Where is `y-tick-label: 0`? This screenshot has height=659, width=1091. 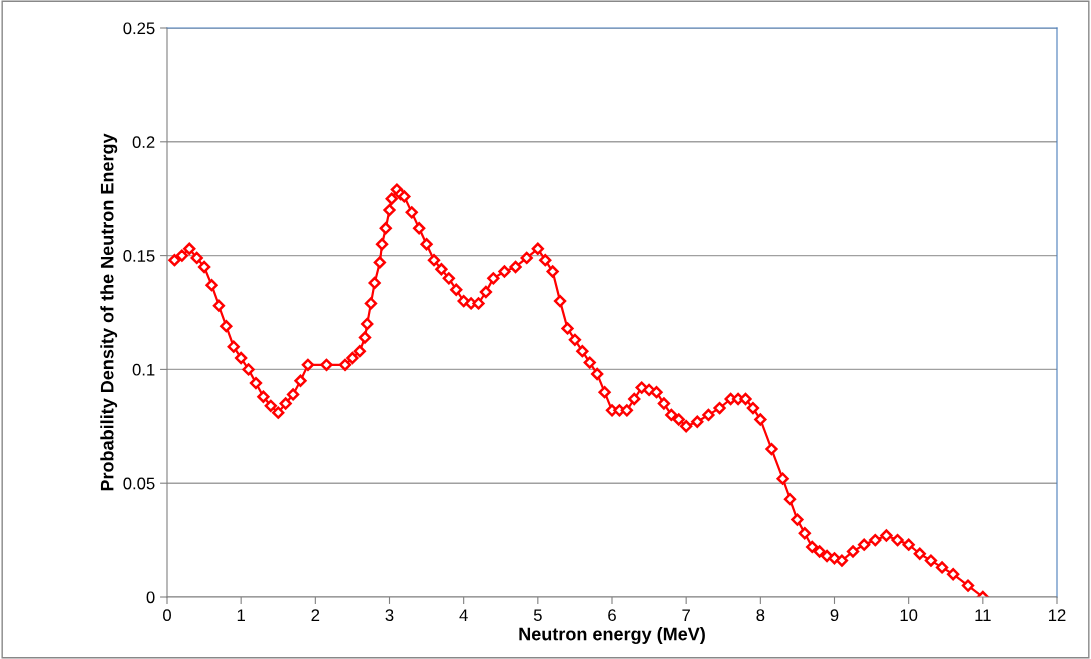
y-tick-label: 0 is located at coordinates (150, 597).